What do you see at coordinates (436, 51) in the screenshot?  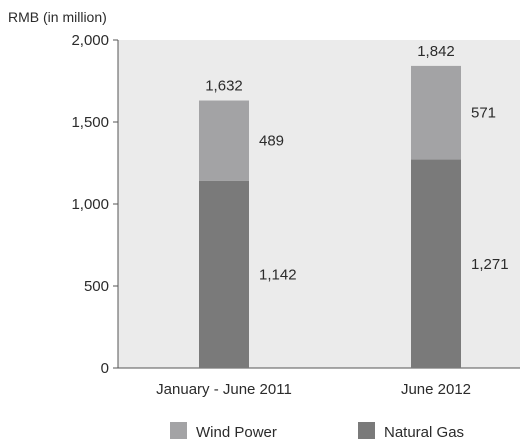 I see `total-label: 1,842` at bounding box center [436, 51].